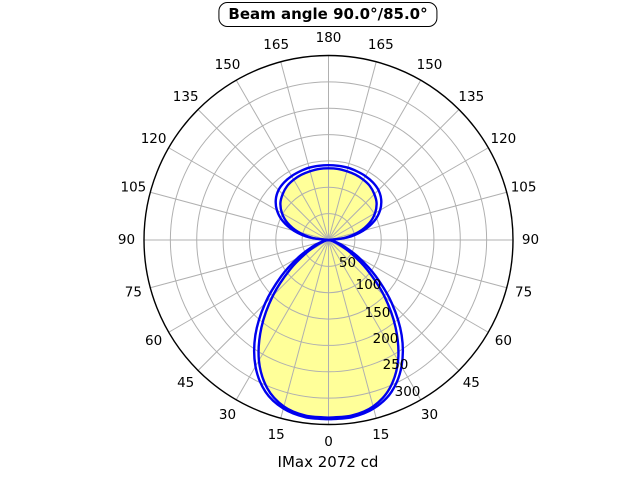 The height and width of the screenshot is (480, 640). I want to click on radial-tick-label-300: 300, so click(408, 392).